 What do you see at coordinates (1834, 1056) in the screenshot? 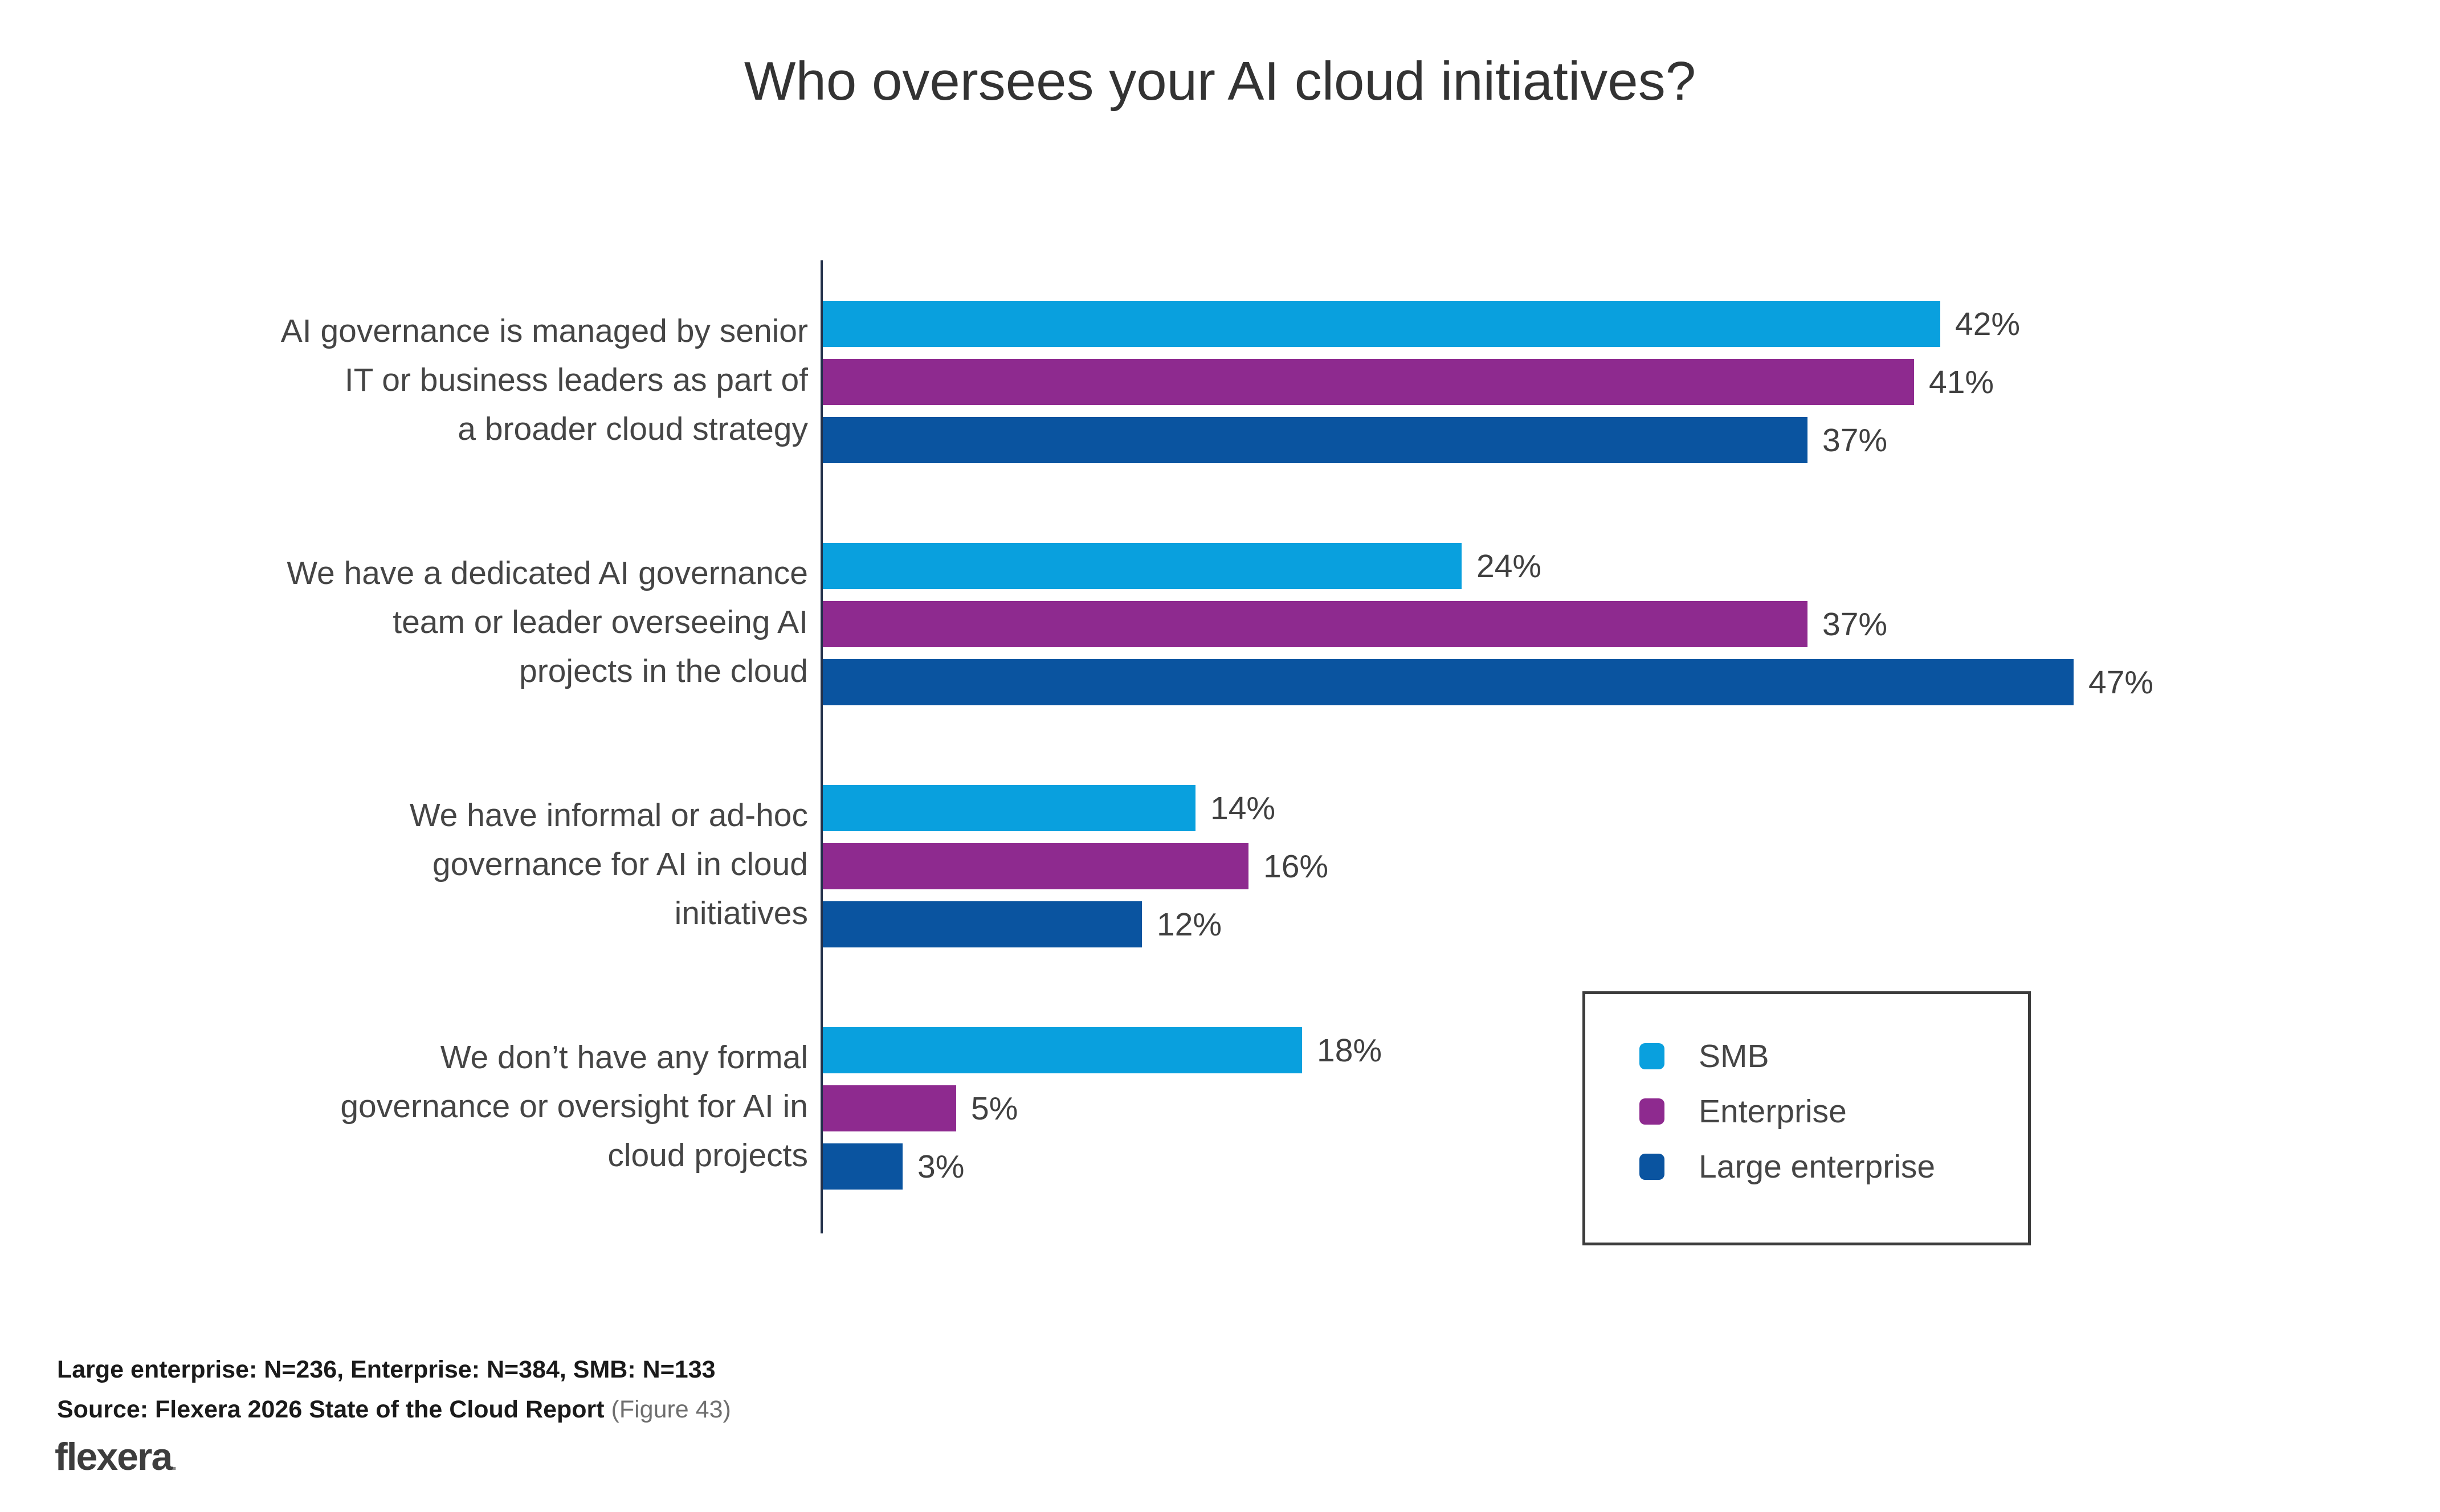
I see `legend-item-smb: SMB` at bounding box center [1834, 1056].